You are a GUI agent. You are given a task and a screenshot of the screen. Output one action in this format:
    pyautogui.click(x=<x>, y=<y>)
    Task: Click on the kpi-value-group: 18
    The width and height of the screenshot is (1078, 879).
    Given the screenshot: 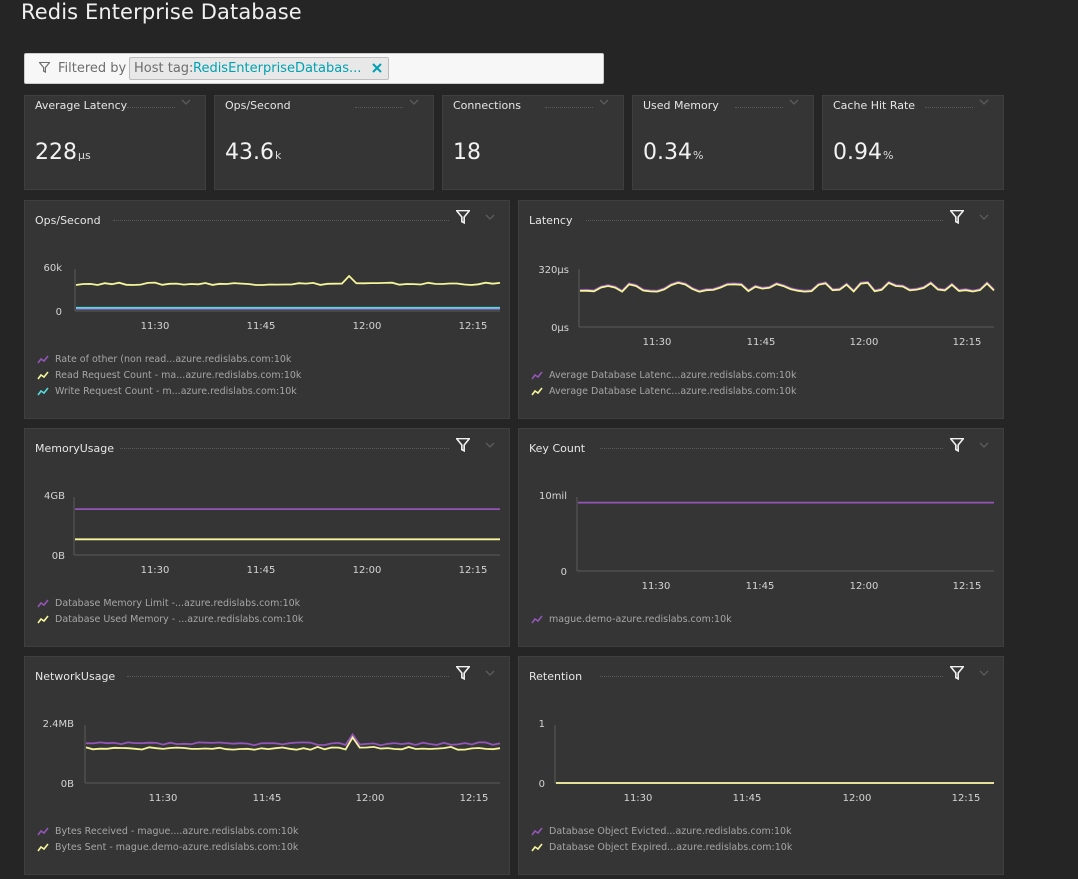 What is the action you would take?
    pyautogui.click(x=467, y=152)
    